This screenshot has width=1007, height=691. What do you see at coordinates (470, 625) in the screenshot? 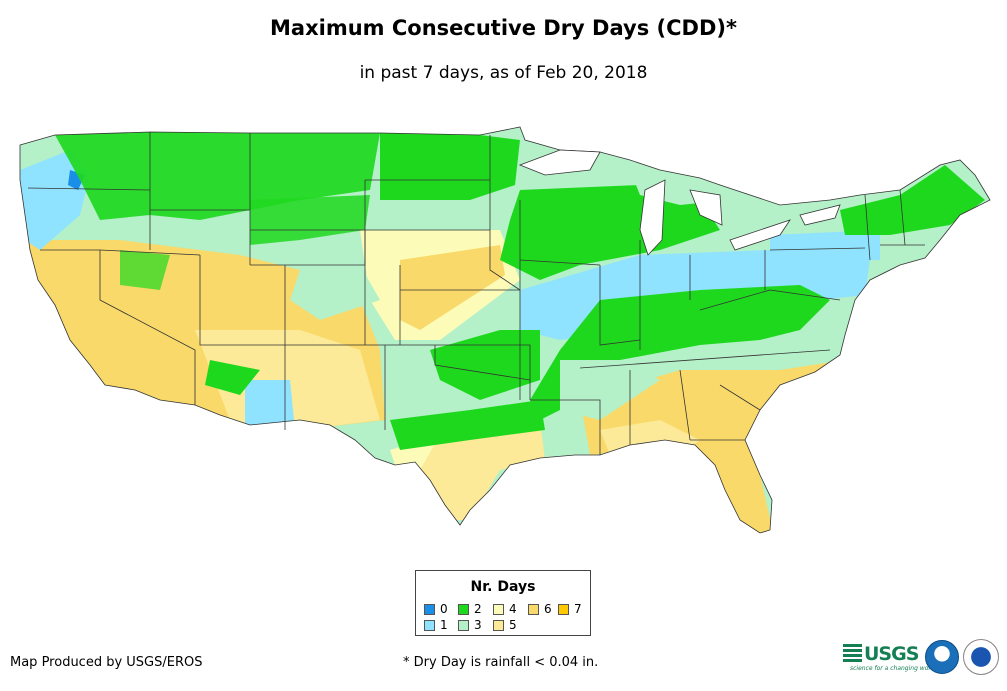
I see `legend-item-3: 3` at bounding box center [470, 625].